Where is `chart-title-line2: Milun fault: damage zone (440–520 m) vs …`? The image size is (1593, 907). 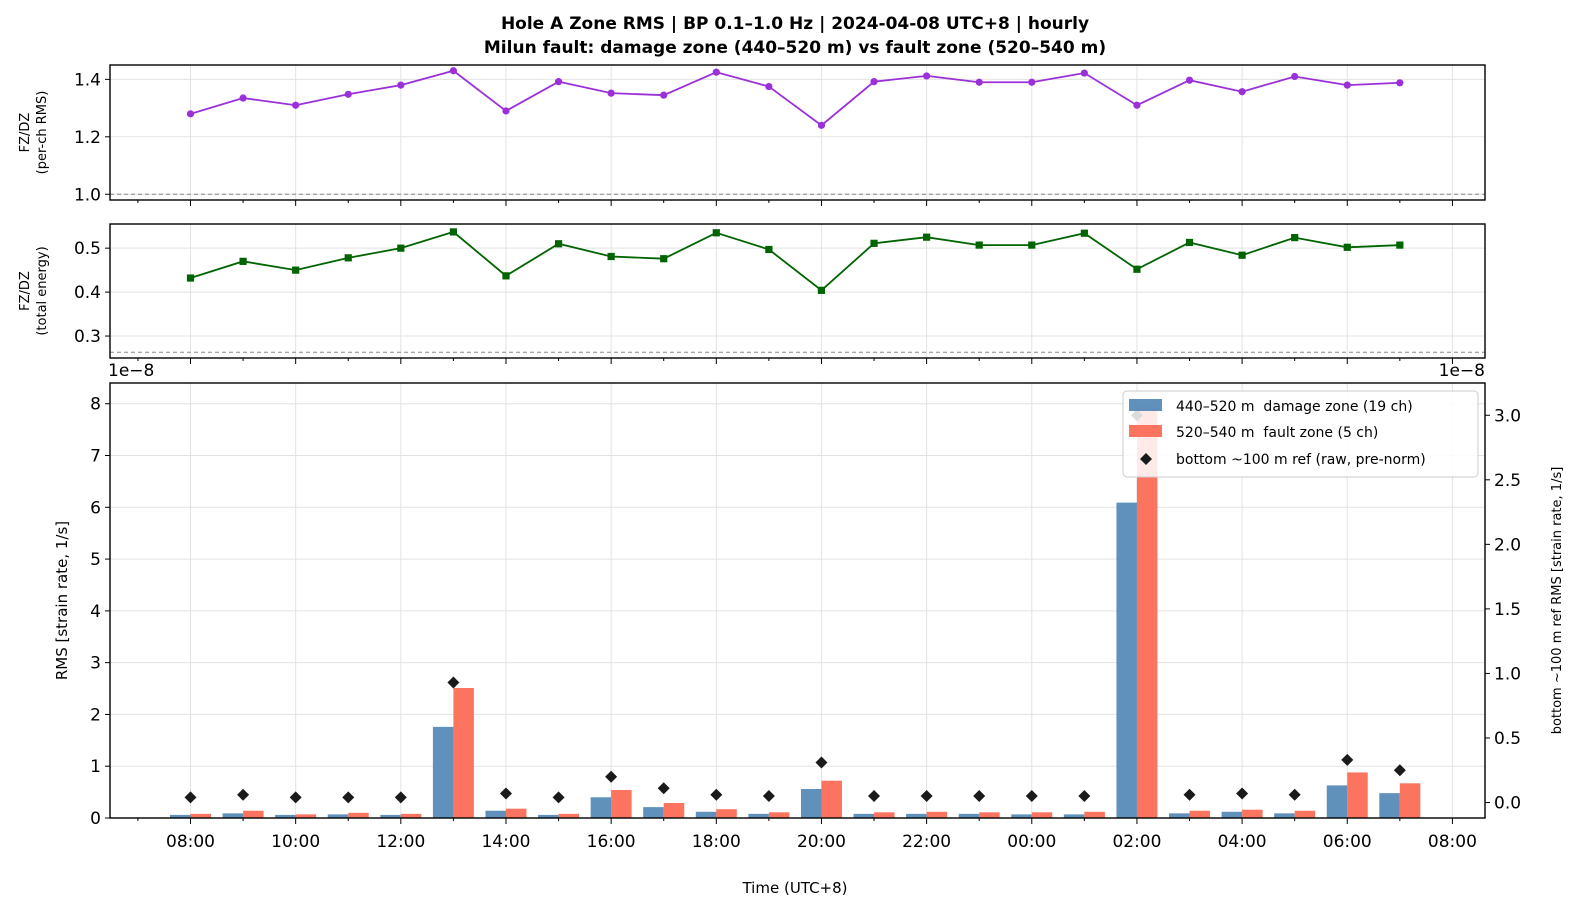 chart-title-line2: Milun fault: damage zone (440–520 m) vs … is located at coordinates (795, 48).